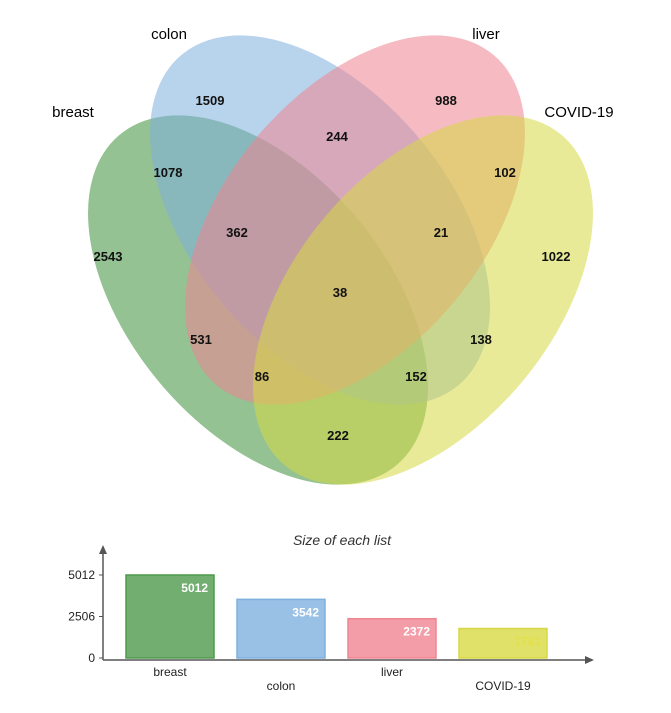 The height and width of the screenshot is (713, 671). Describe the element at coordinates (108, 256) in the screenshot. I see `region-count-breast-only: 2543` at that location.